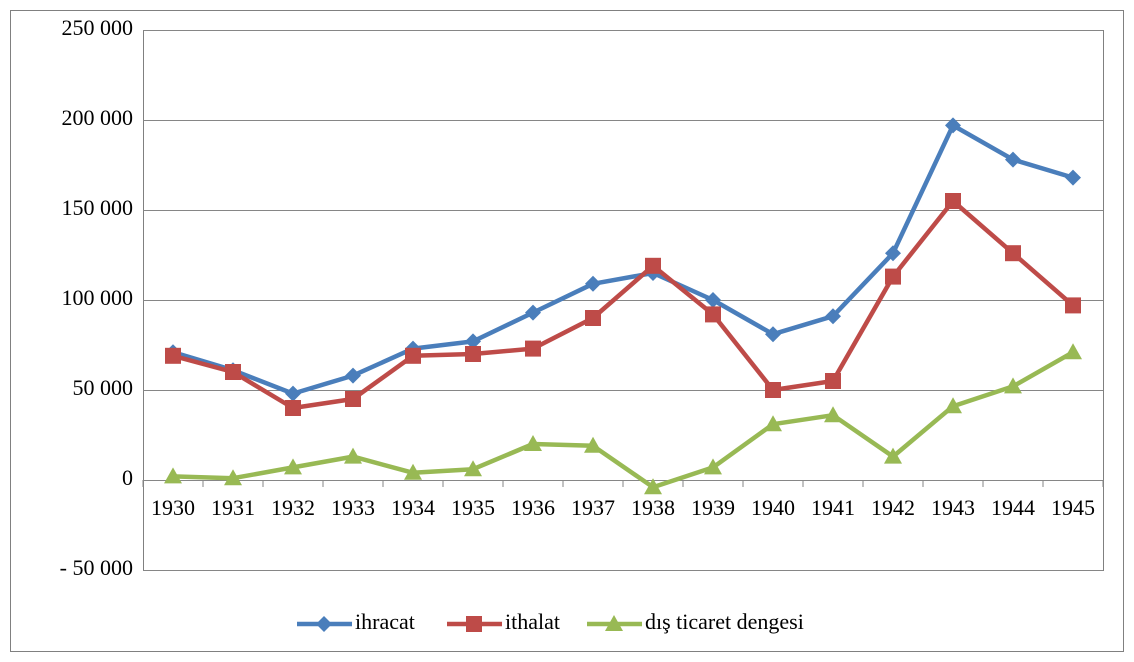  What do you see at coordinates (833, 507) in the screenshot?
I see `x-tick-label: 1941` at bounding box center [833, 507].